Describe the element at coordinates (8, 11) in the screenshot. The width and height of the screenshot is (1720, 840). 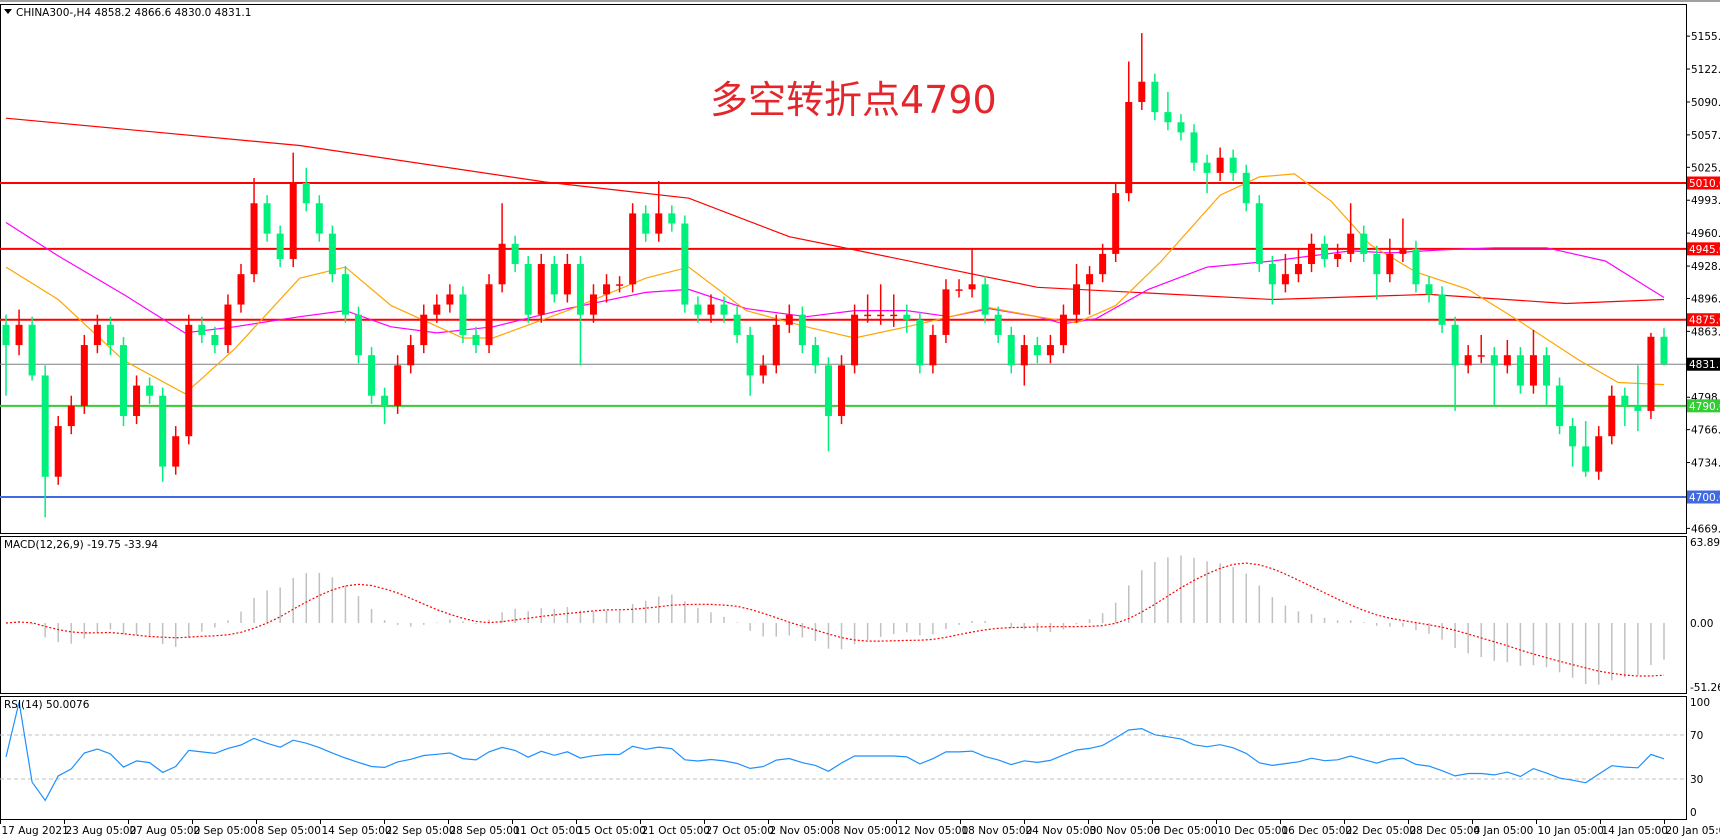
I see `dropdown-triangle-icon` at that location.